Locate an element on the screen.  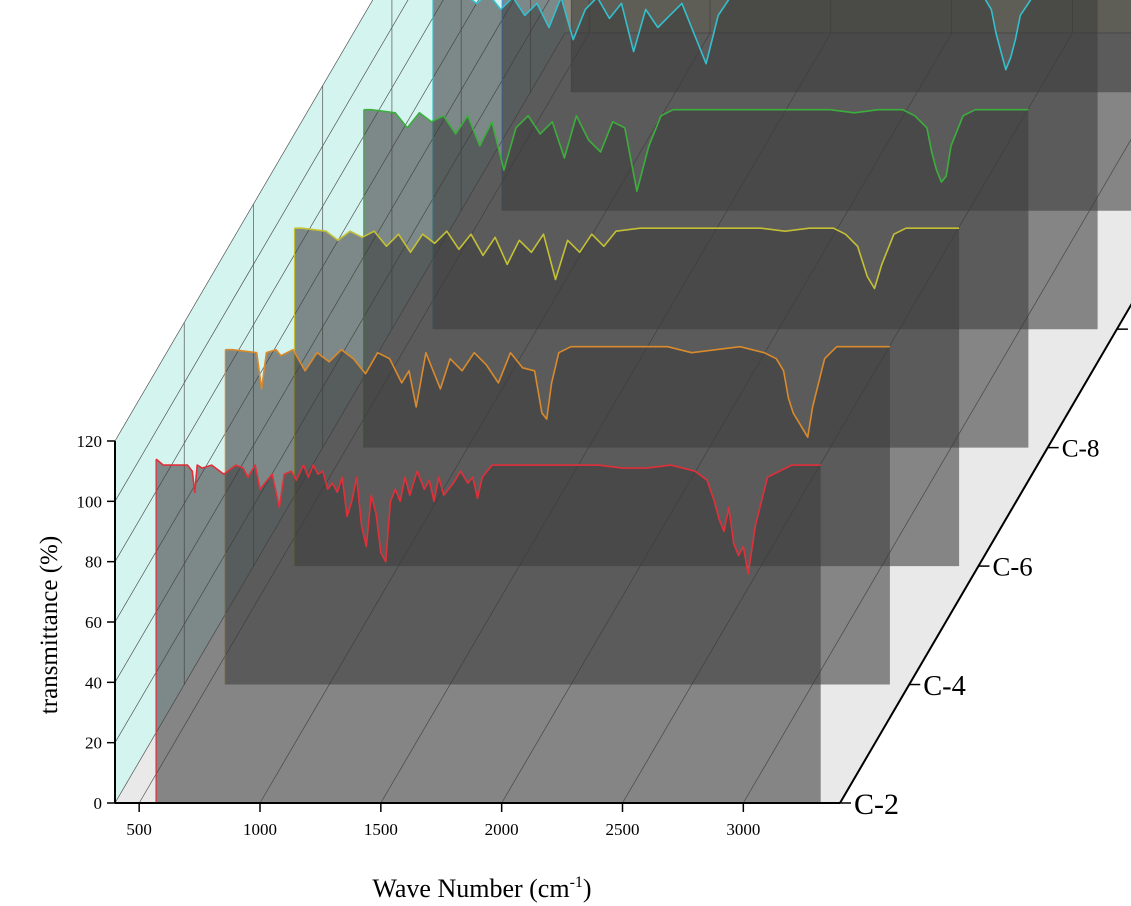
z-tick-label: C-8 is located at coordinates (1081, 449).